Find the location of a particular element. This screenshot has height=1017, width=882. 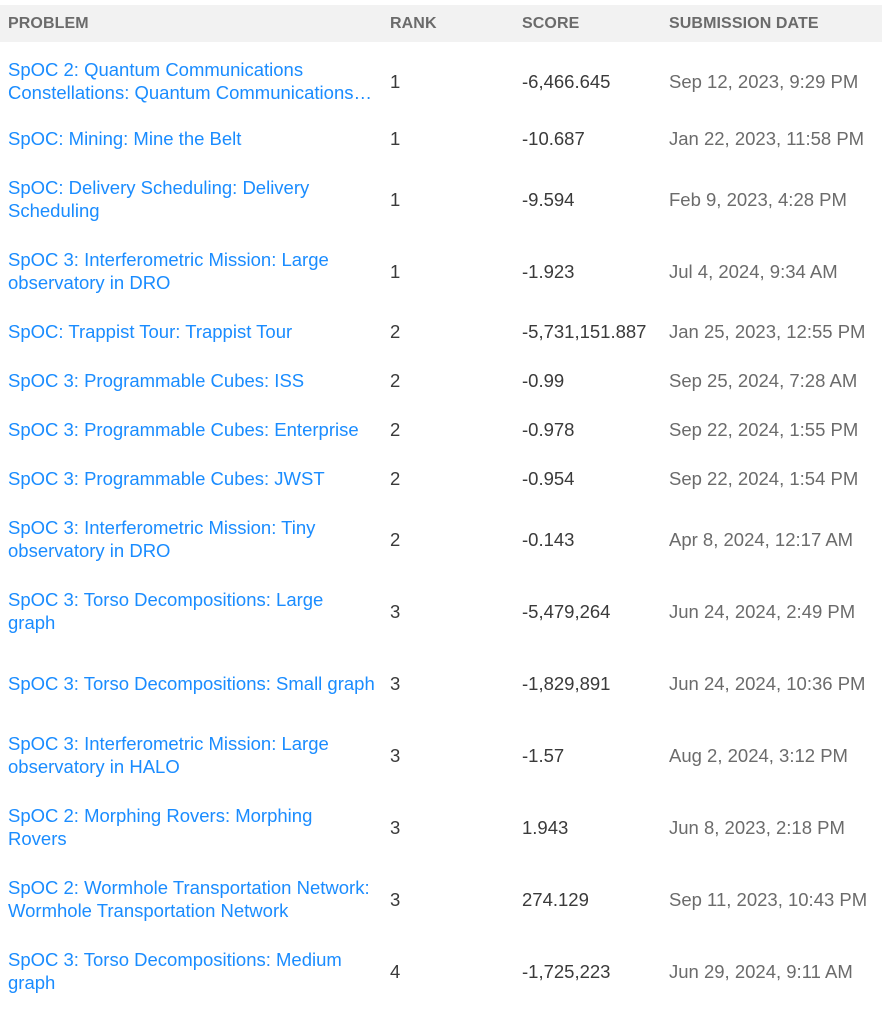

cell-submission-date: Jun 24, 2024, 10:36 PM is located at coordinates (767, 683).